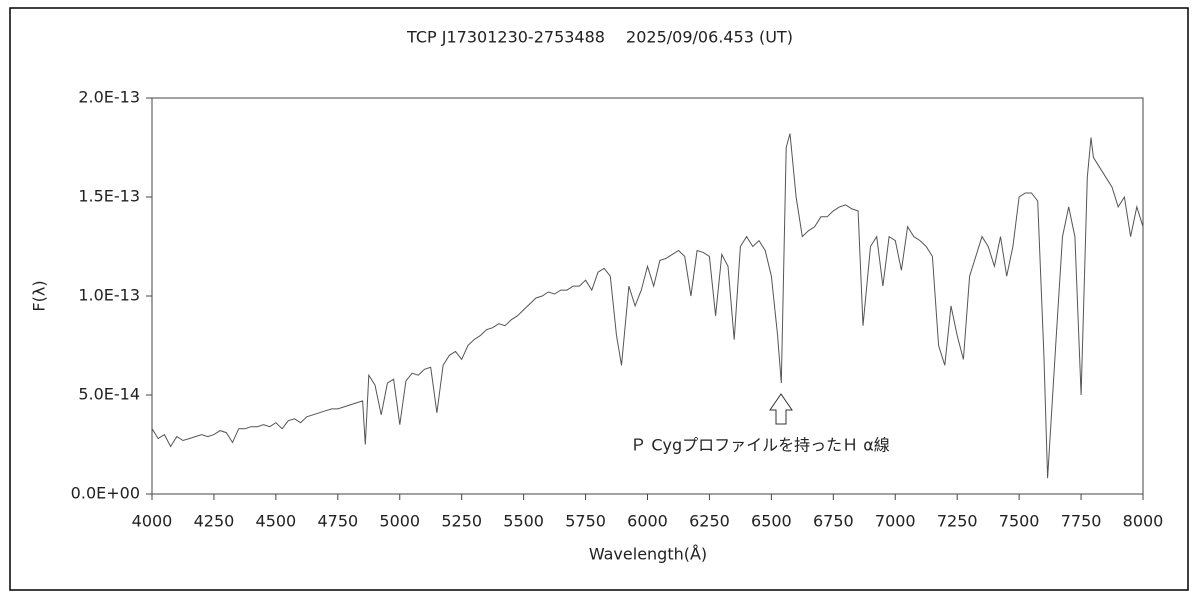  What do you see at coordinates (109, 196) in the screenshot?
I see `y-tick-label: 1.5E-13` at bounding box center [109, 196].